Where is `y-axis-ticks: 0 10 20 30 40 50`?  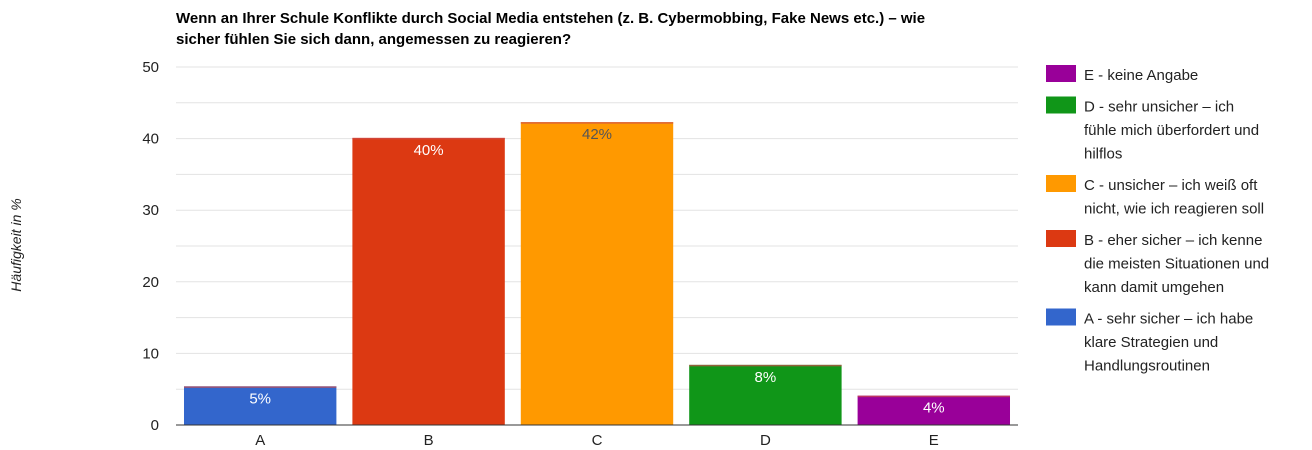
y-axis-ticks: 0 10 20 30 40 50 is located at coordinates (150, 246).